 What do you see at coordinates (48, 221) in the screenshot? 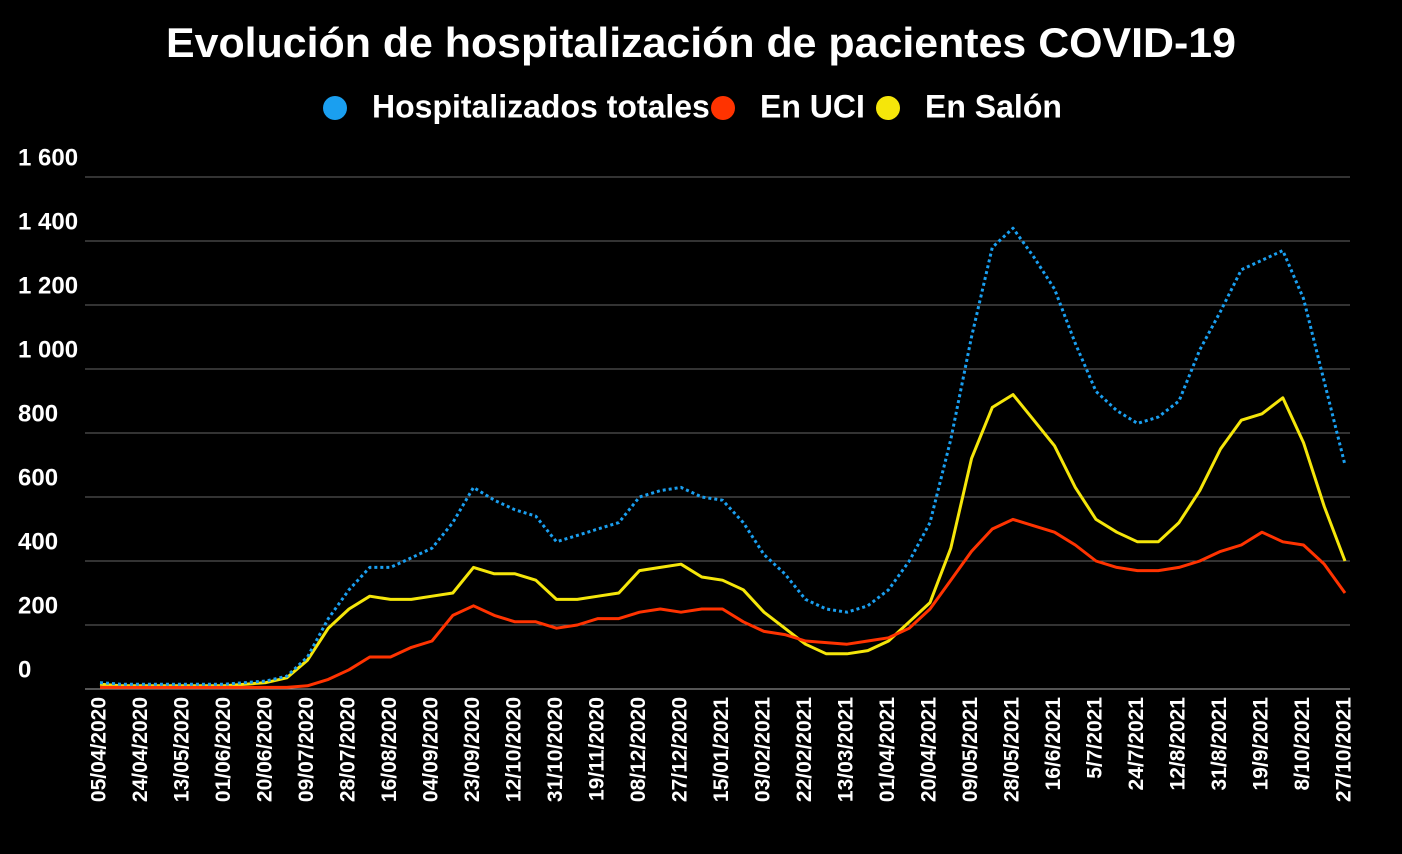
I see `y-tick-label: 1 400` at bounding box center [48, 221].